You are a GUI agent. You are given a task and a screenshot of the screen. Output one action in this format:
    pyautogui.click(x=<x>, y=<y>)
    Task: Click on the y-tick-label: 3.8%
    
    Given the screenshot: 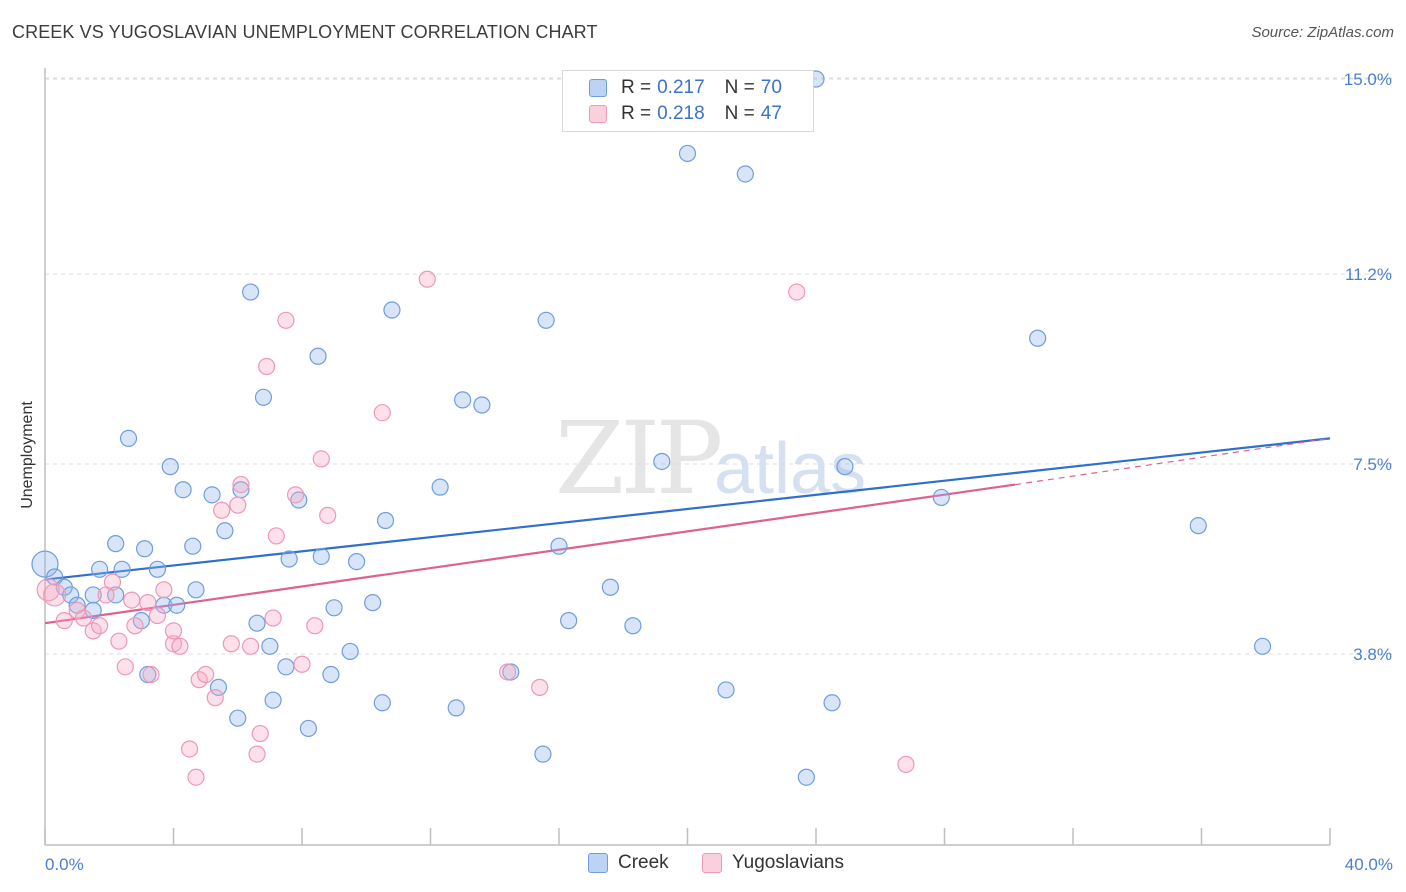 What is the action you would take?
    pyautogui.click(x=1372, y=654)
    